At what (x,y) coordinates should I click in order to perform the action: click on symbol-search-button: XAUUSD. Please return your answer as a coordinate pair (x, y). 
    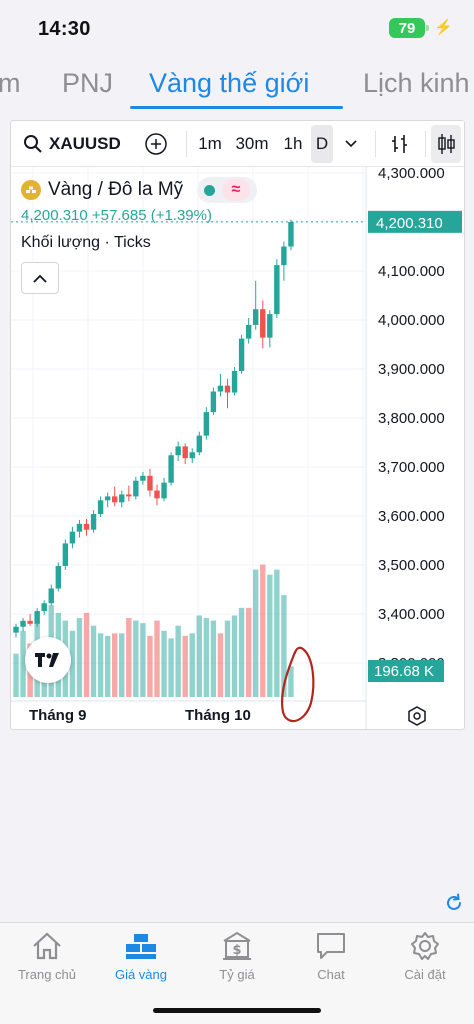
    Looking at the image, I should click on (72, 144).